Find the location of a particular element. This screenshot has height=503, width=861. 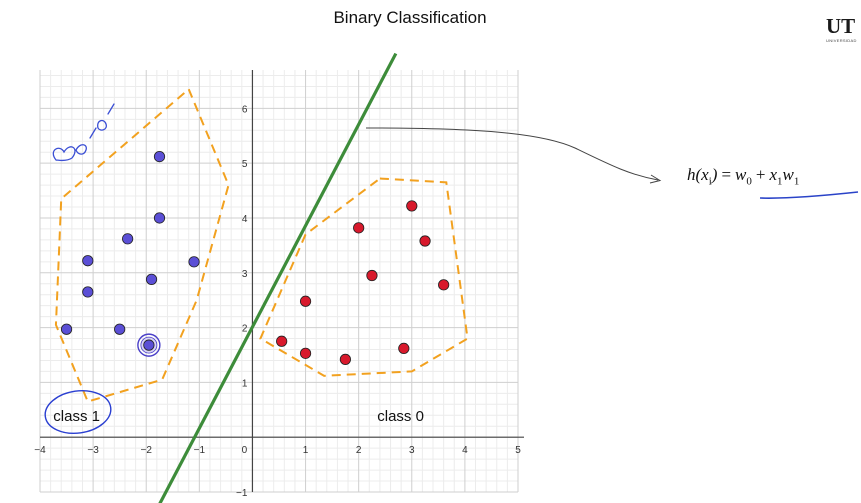

highlight-ring-outer is located at coordinates (149, 345).